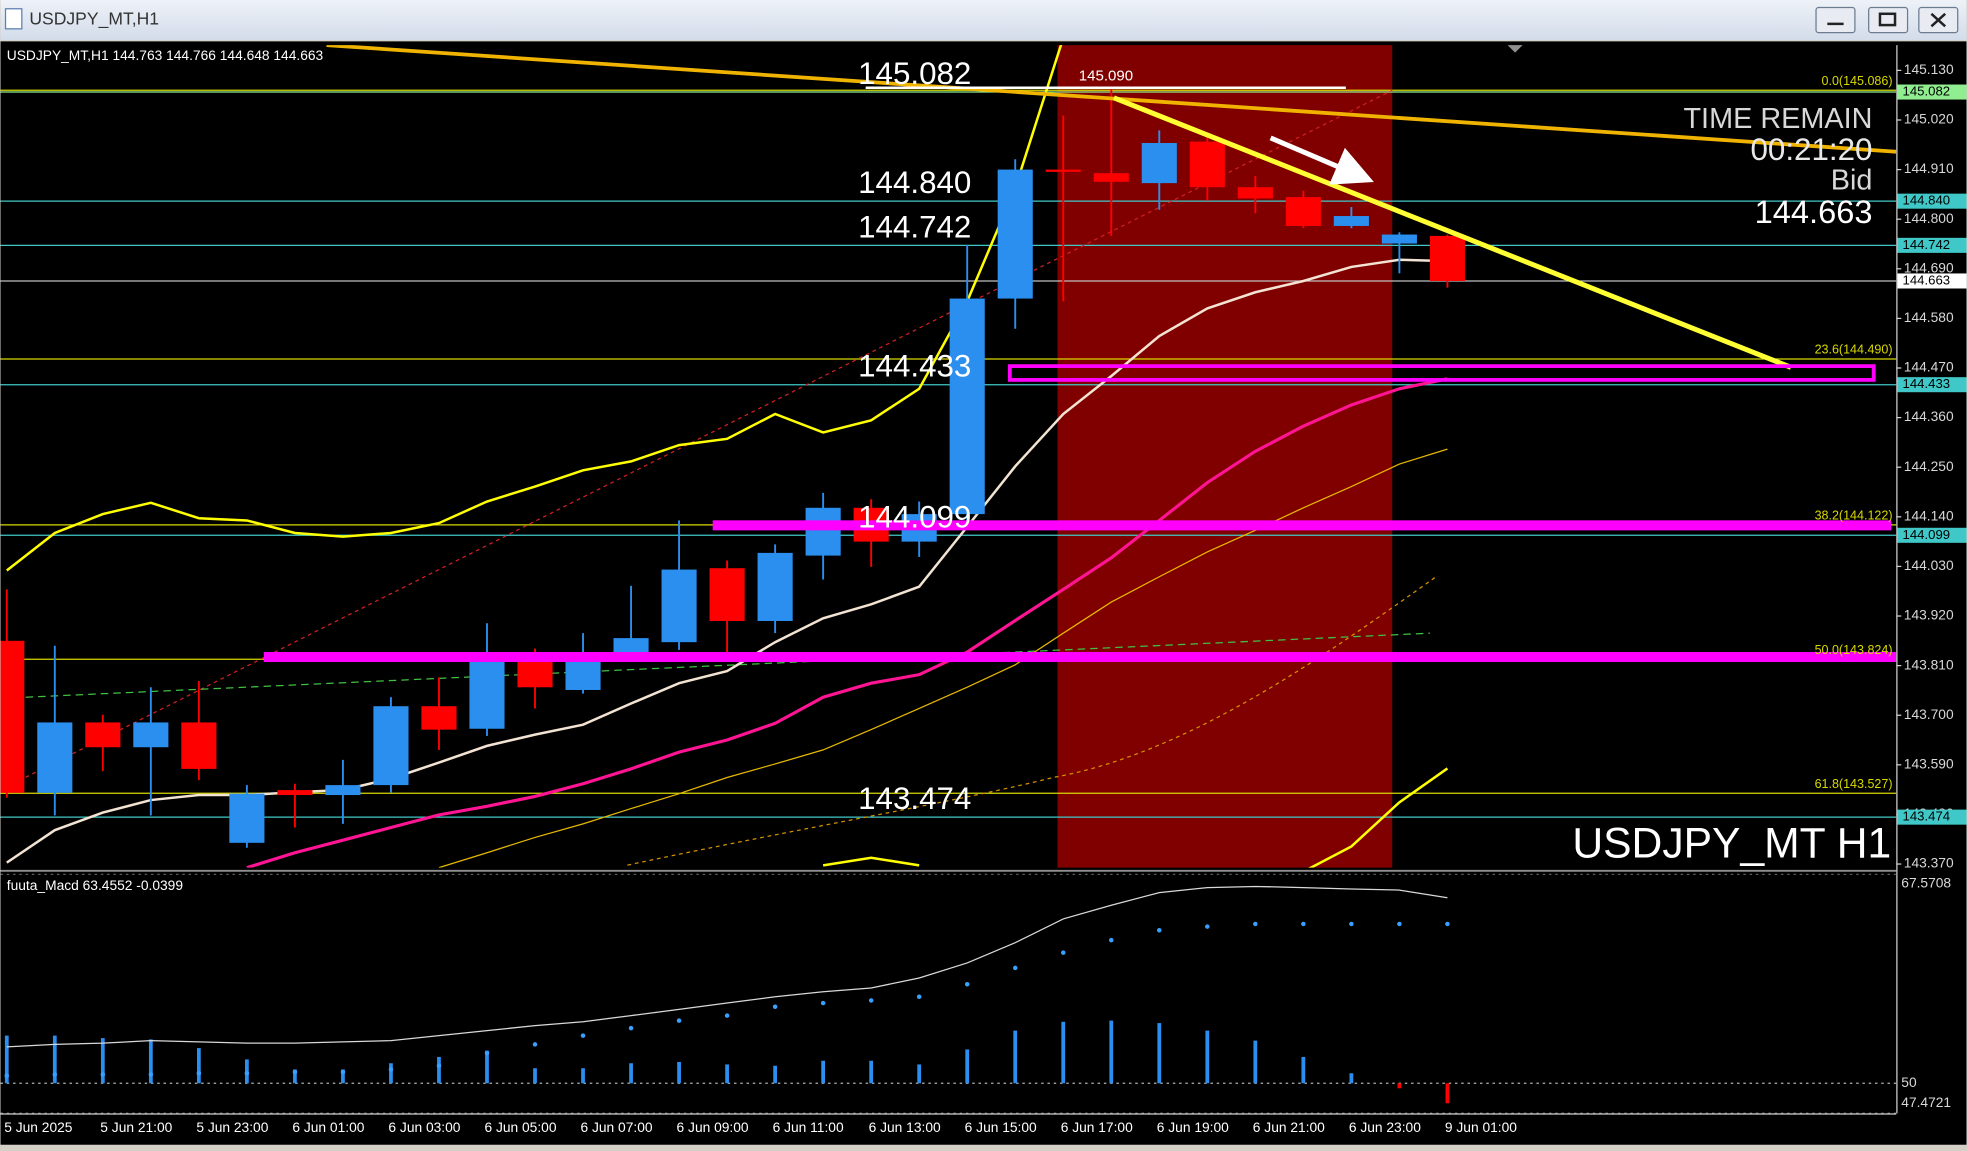 Image resolution: width=1967 pixels, height=1151 pixels. What do you see at coordinates (914, 366) in the screenshot?
I see `level-label: 144.433` at bounding box center [914, 366].